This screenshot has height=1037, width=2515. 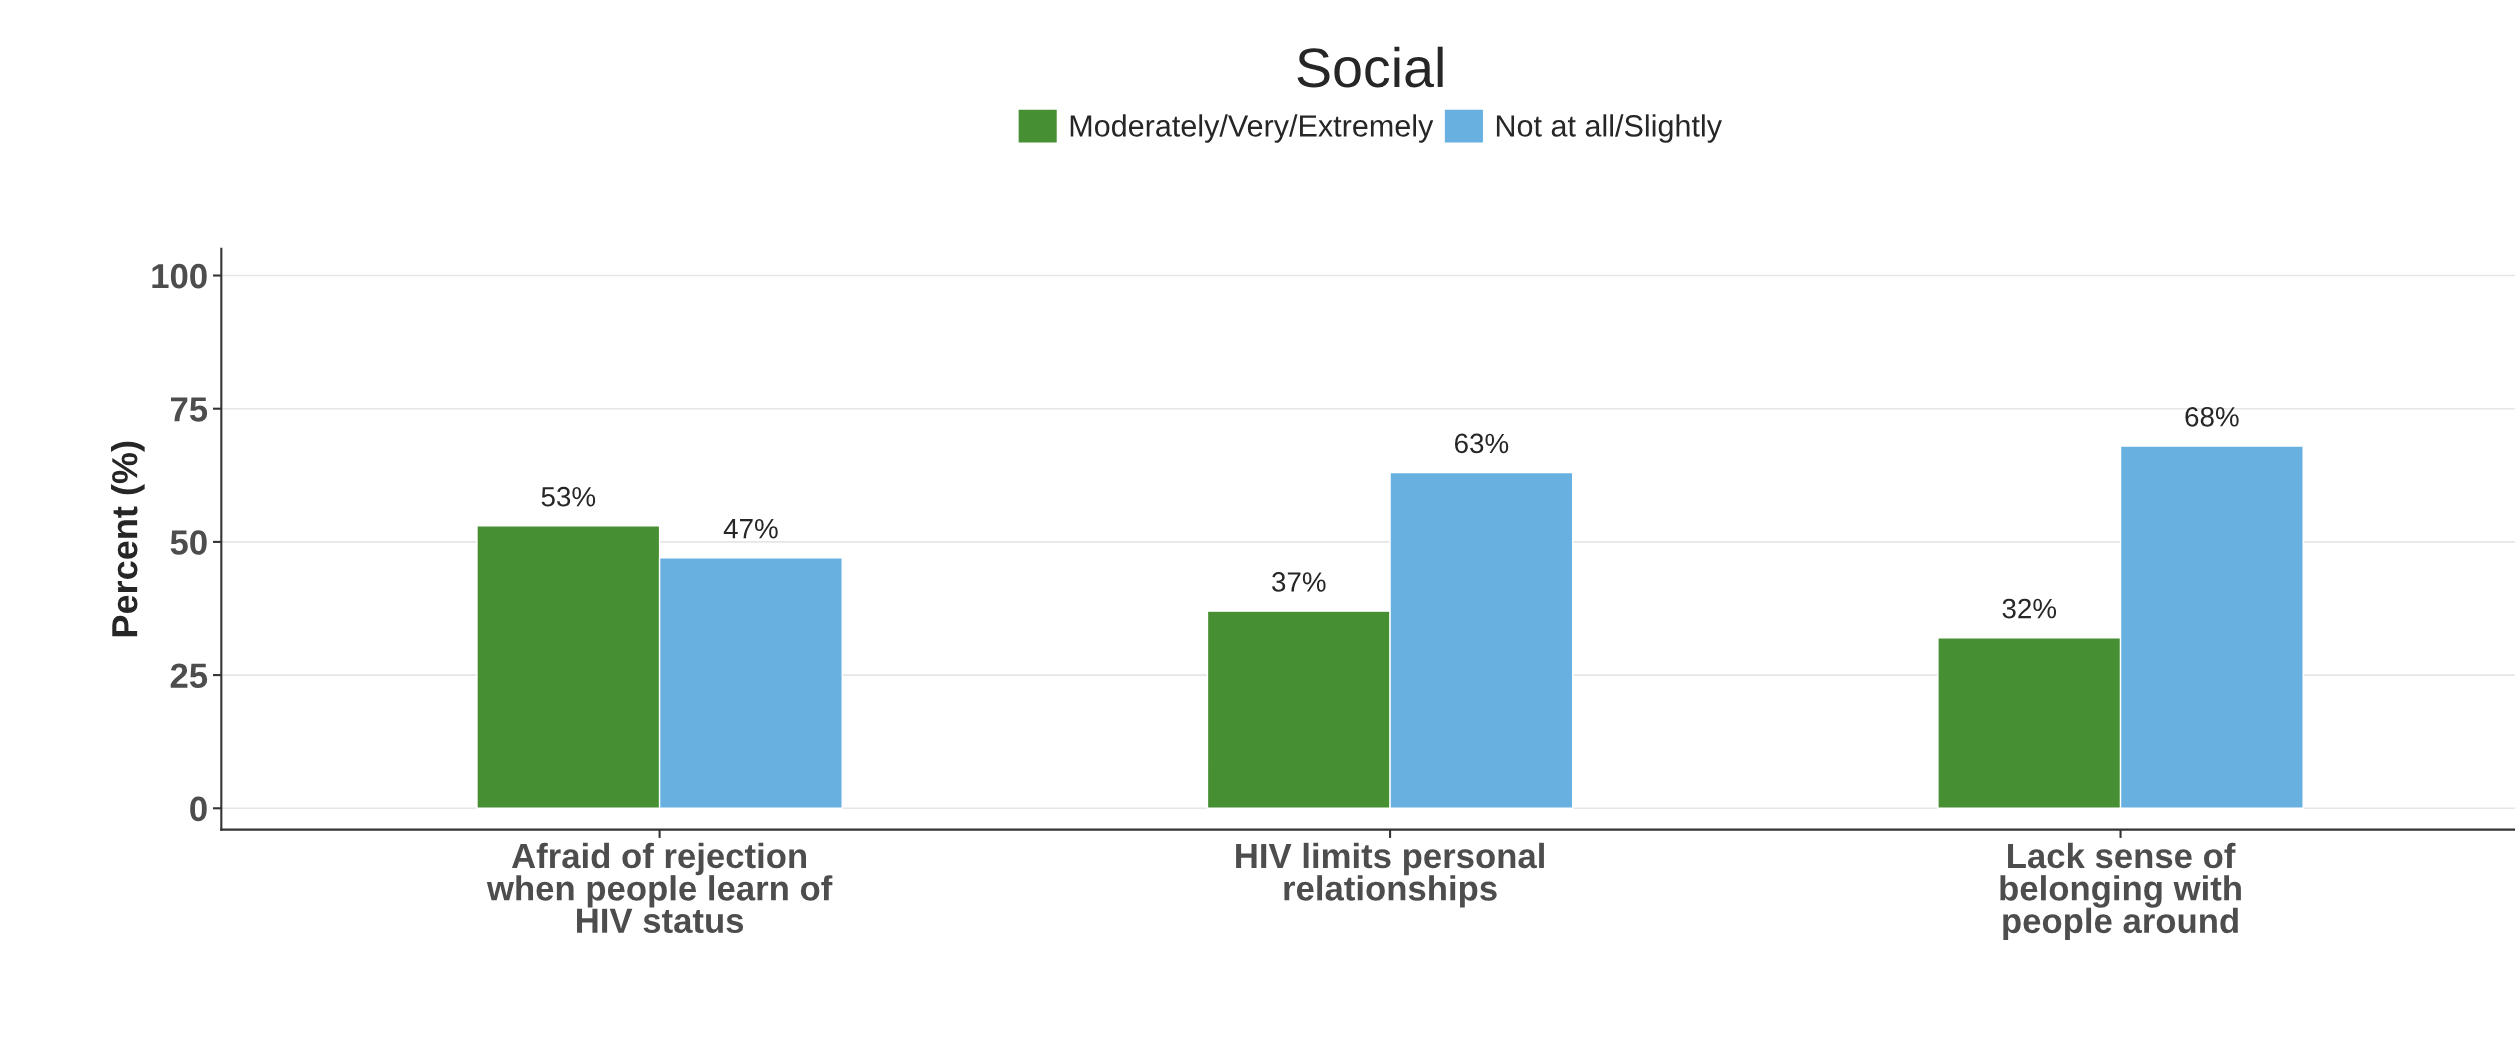 What do you see at coordinates (2029, 608) in the screenshot?
I see `data-label: 32%` at bounding box center [2029, 608].